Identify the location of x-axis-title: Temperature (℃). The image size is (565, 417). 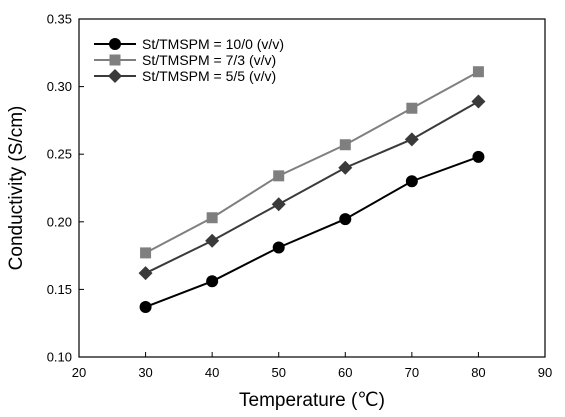
(312, 400).